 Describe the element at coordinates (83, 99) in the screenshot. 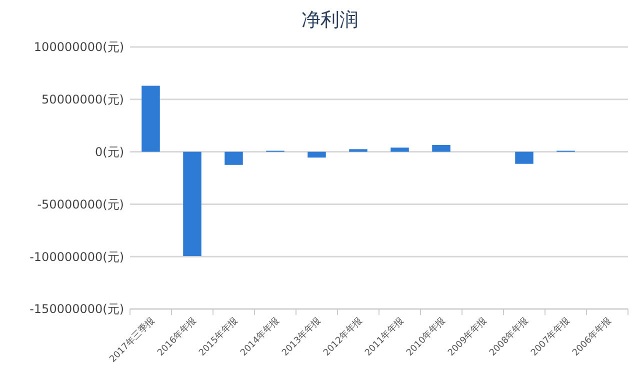

I see `y-tick-label: 50000000(元)` at that location.